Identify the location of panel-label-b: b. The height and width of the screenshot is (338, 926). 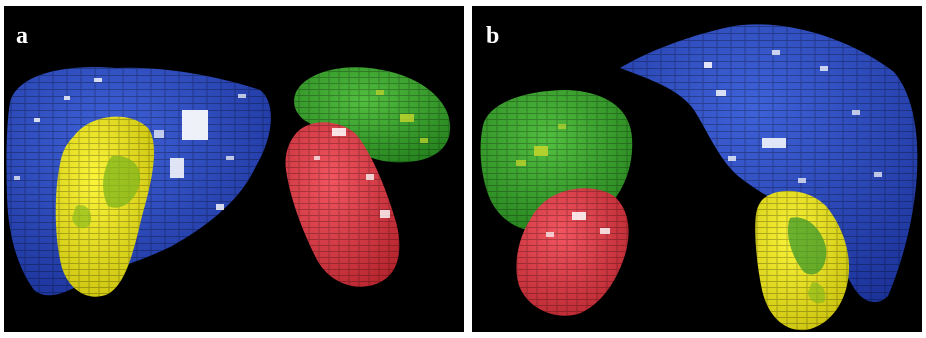
(493, 36).